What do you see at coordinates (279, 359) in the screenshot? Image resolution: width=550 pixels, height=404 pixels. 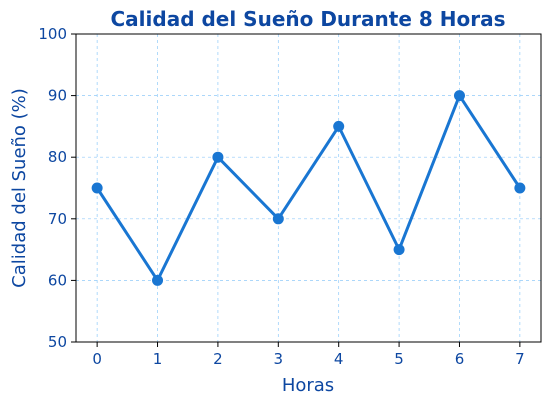 I see `x-tick-label: 3` at bounding box center [279, 359].